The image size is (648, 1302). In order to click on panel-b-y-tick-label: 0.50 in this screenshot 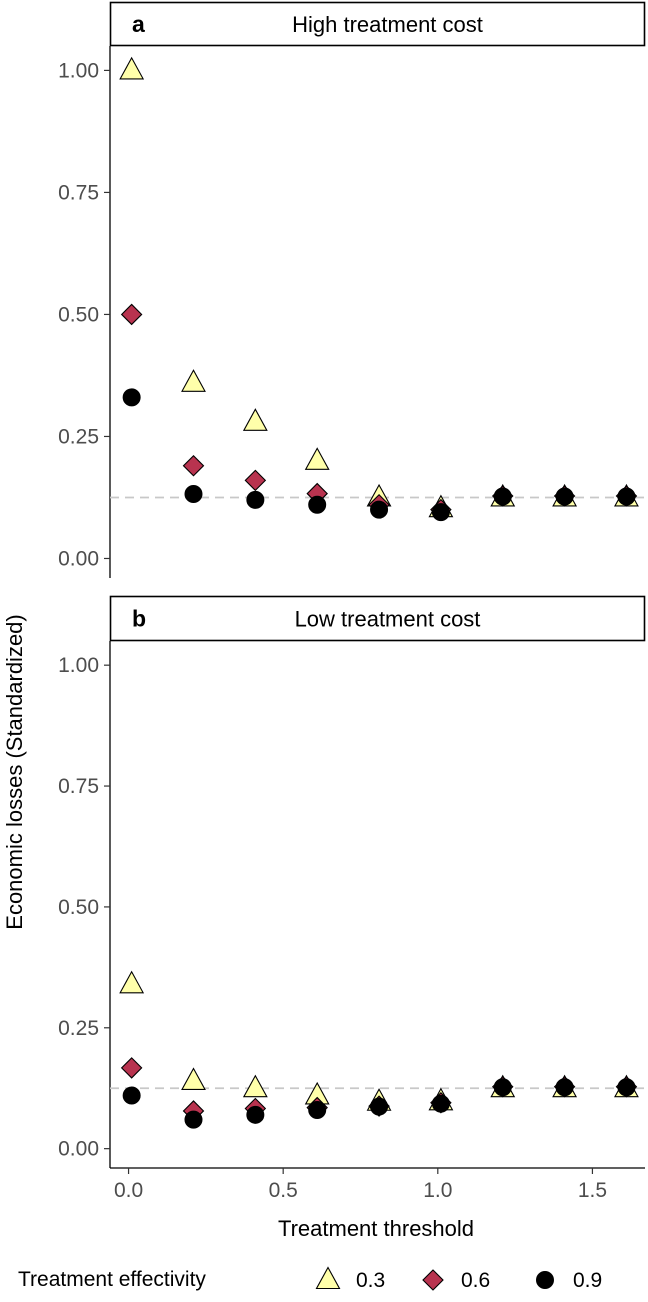, I will do `click(78, 907)`.